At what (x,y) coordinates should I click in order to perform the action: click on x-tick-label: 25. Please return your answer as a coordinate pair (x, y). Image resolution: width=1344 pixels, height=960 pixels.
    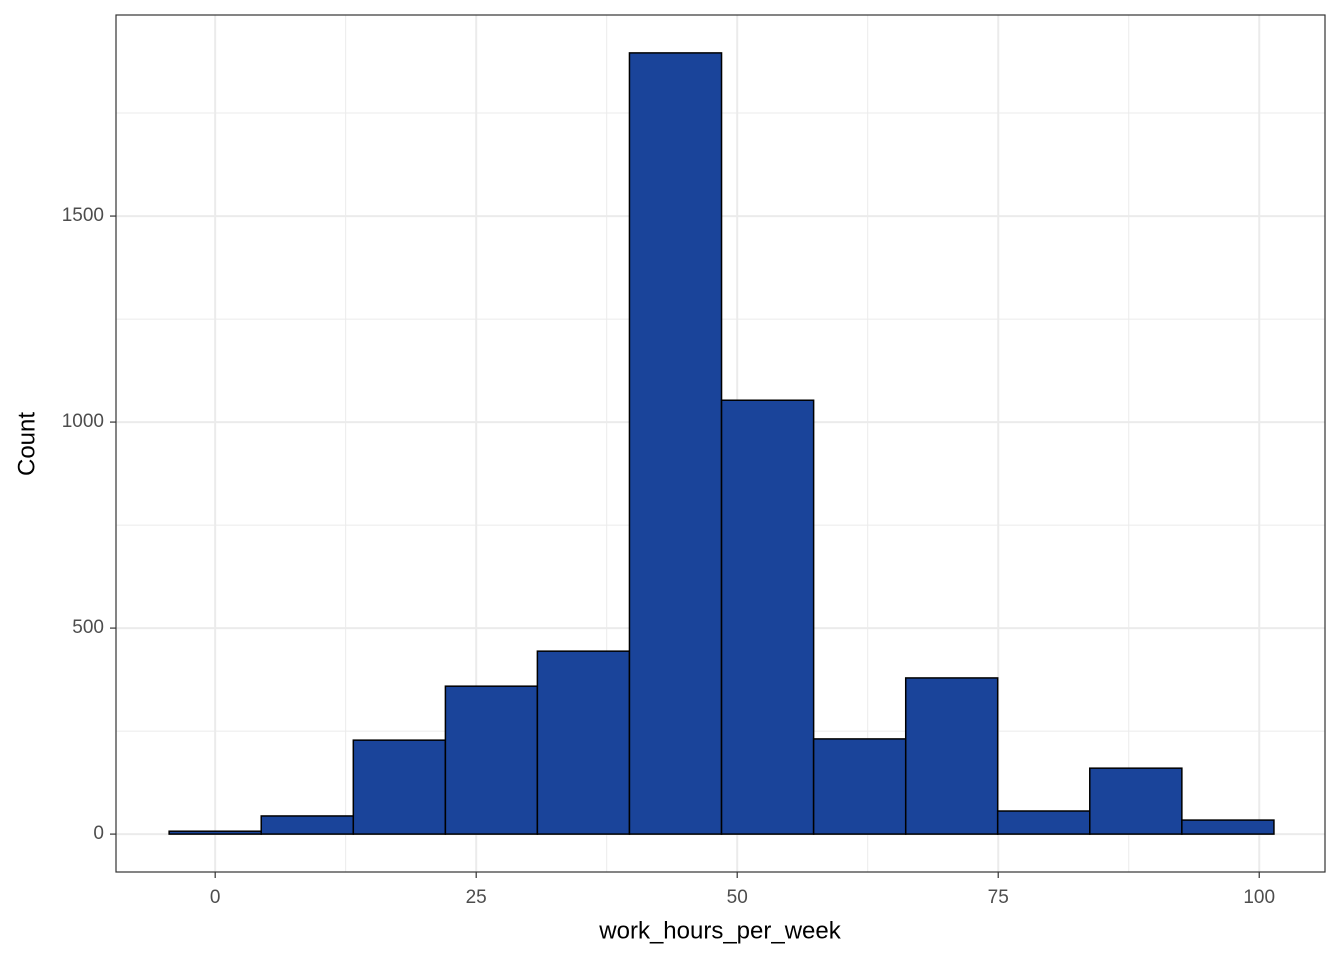
    Looking at the image, I should click on (476, 897).